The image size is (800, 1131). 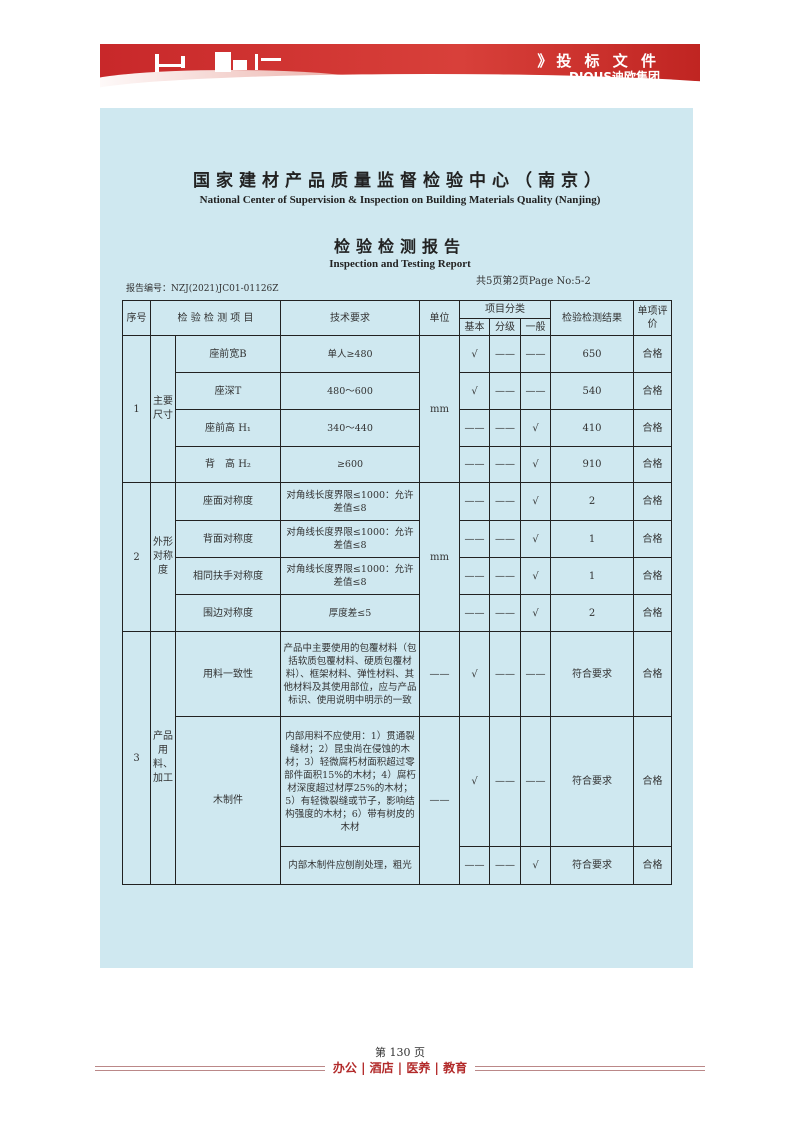 I want to click on tech-requirement: 480～600, so click(x=350, y=391).